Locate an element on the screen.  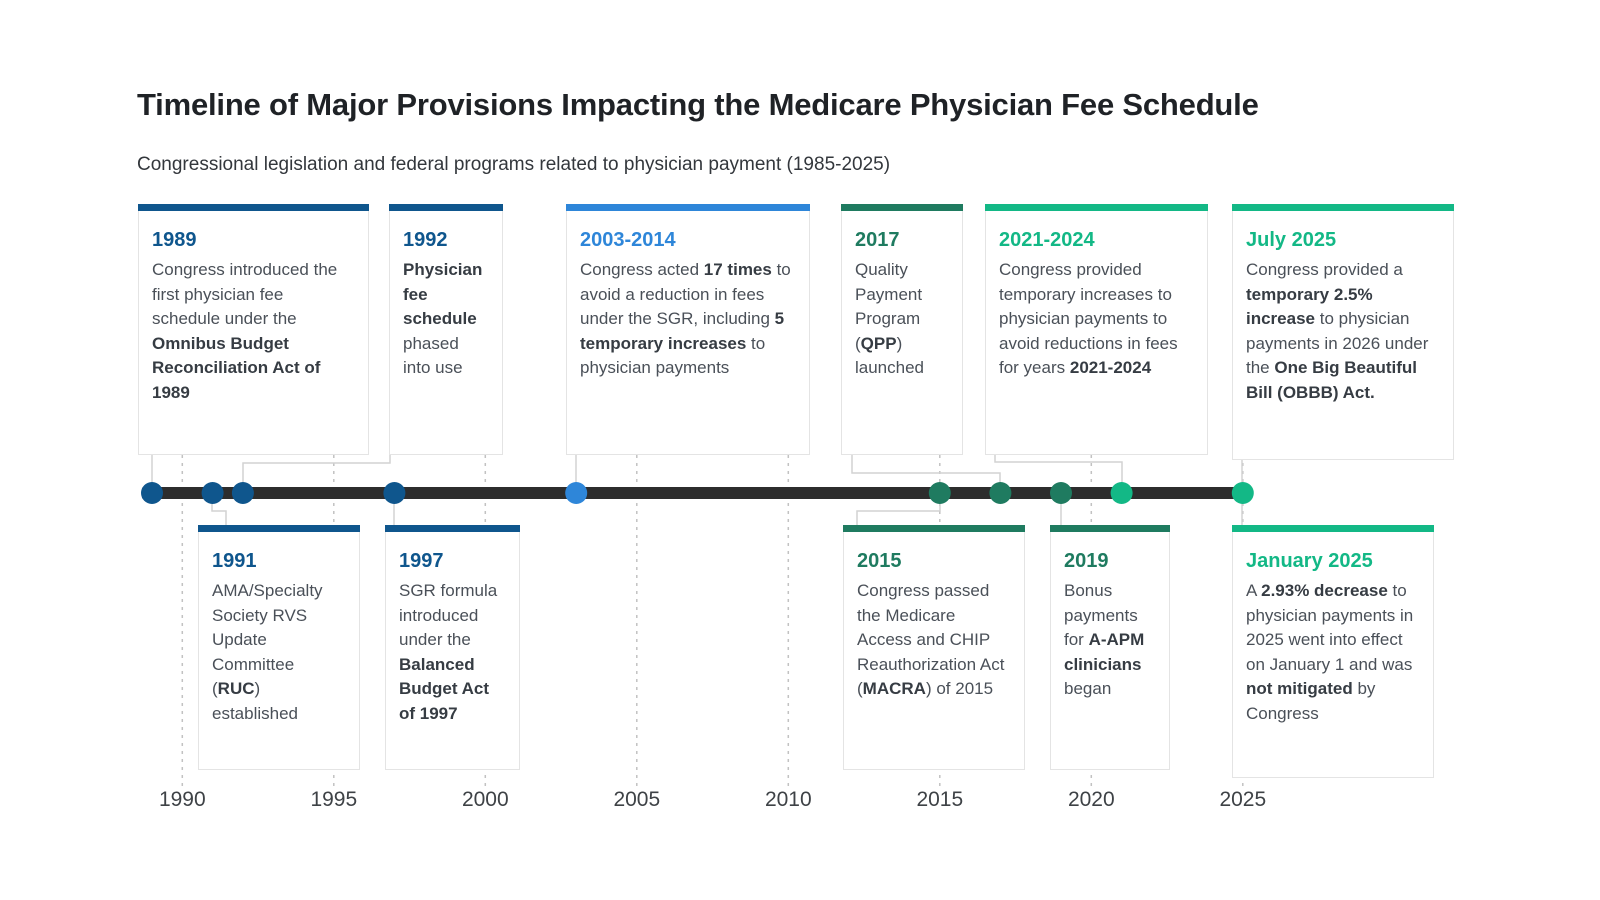
timeline-dot-1989 is located at coordinates (152, 493).